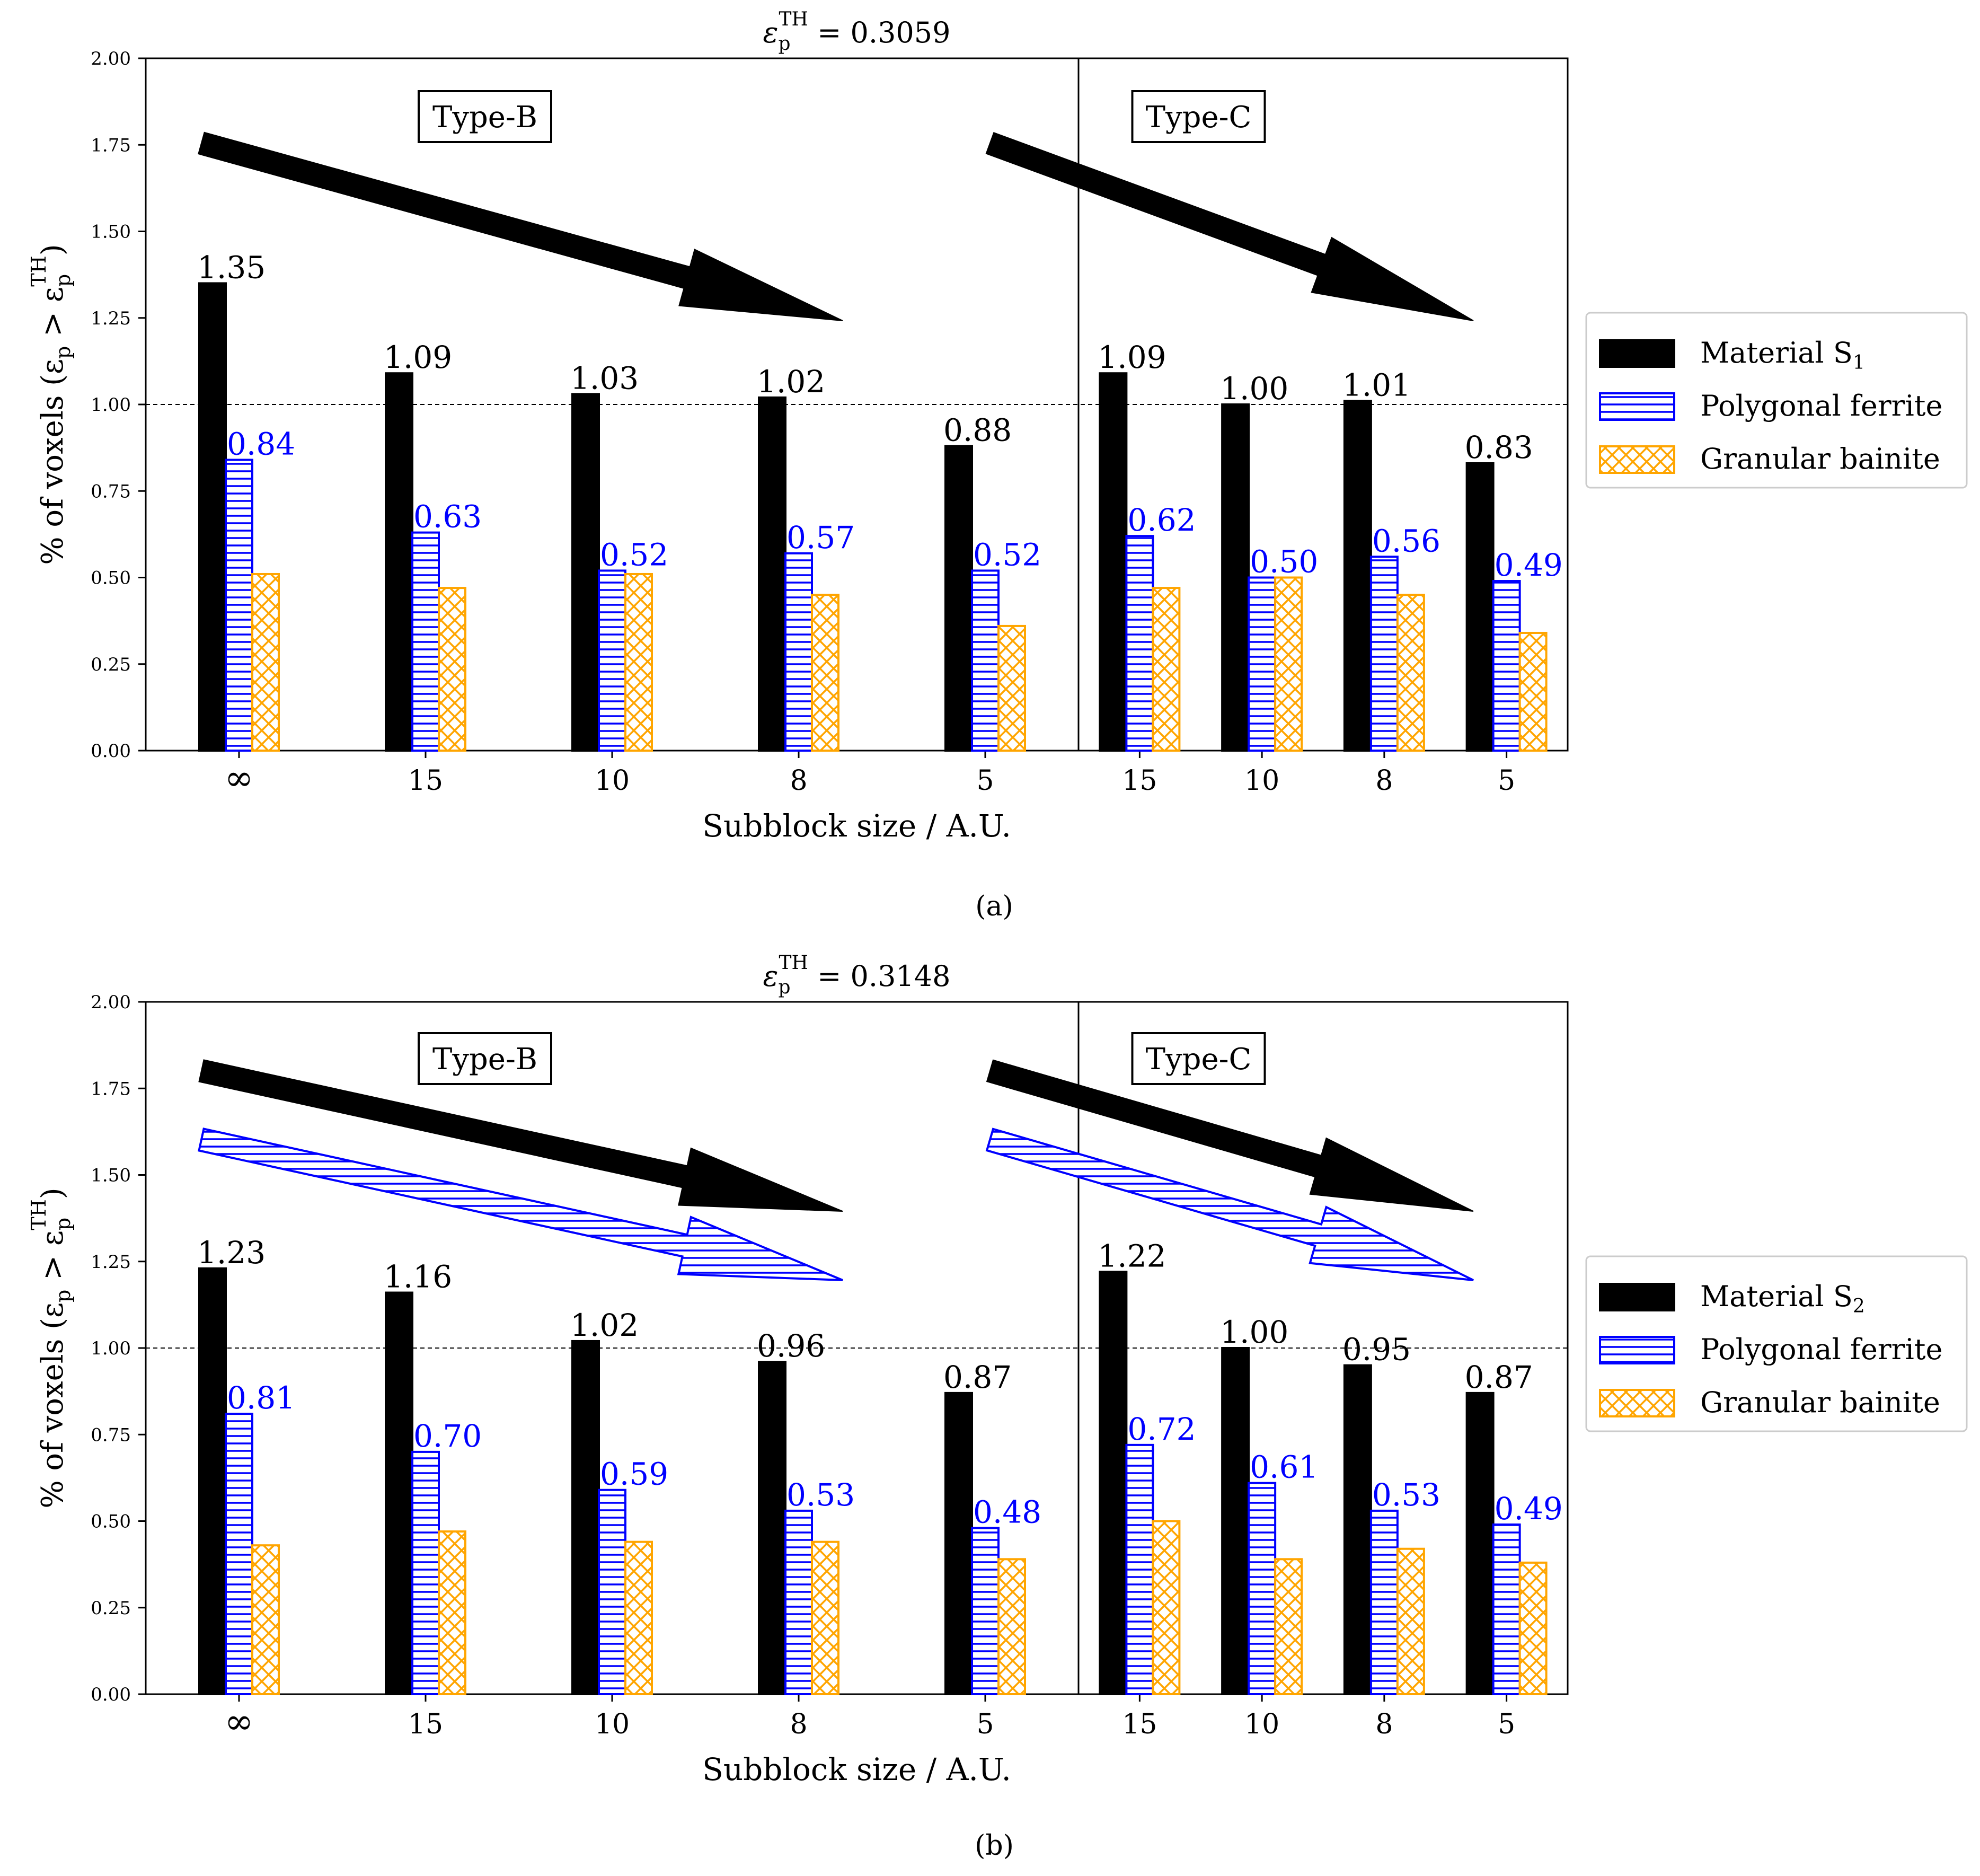  What do you see at coordinates (985, 781) in the screenshot?
I see `x-tick-label: 5` at bounding box center [985, 781].